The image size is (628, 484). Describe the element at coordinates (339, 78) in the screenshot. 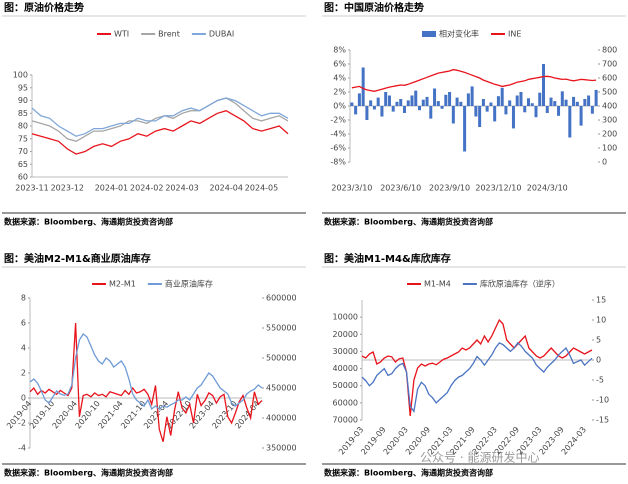

I see `y-tick-label: 4%` at that location.